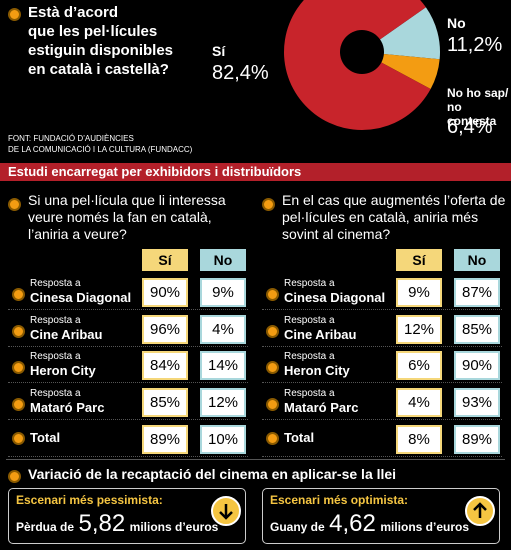 The width and height of the screenshot is (511, 550). What do you see at coordinates (456, 23) in the screenshot?
I see `slice-label: No` at bounding box center [456, 23].